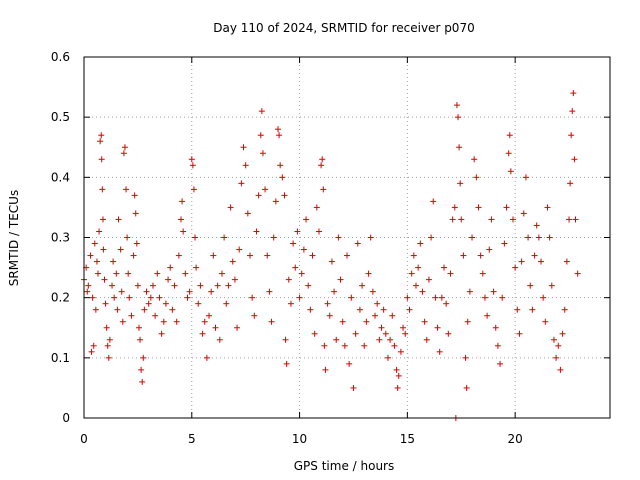  Describe the element at coordinates (14, 238) in the screenshot. I see `y-axis-label: SRMTID / TECUs` at that location.